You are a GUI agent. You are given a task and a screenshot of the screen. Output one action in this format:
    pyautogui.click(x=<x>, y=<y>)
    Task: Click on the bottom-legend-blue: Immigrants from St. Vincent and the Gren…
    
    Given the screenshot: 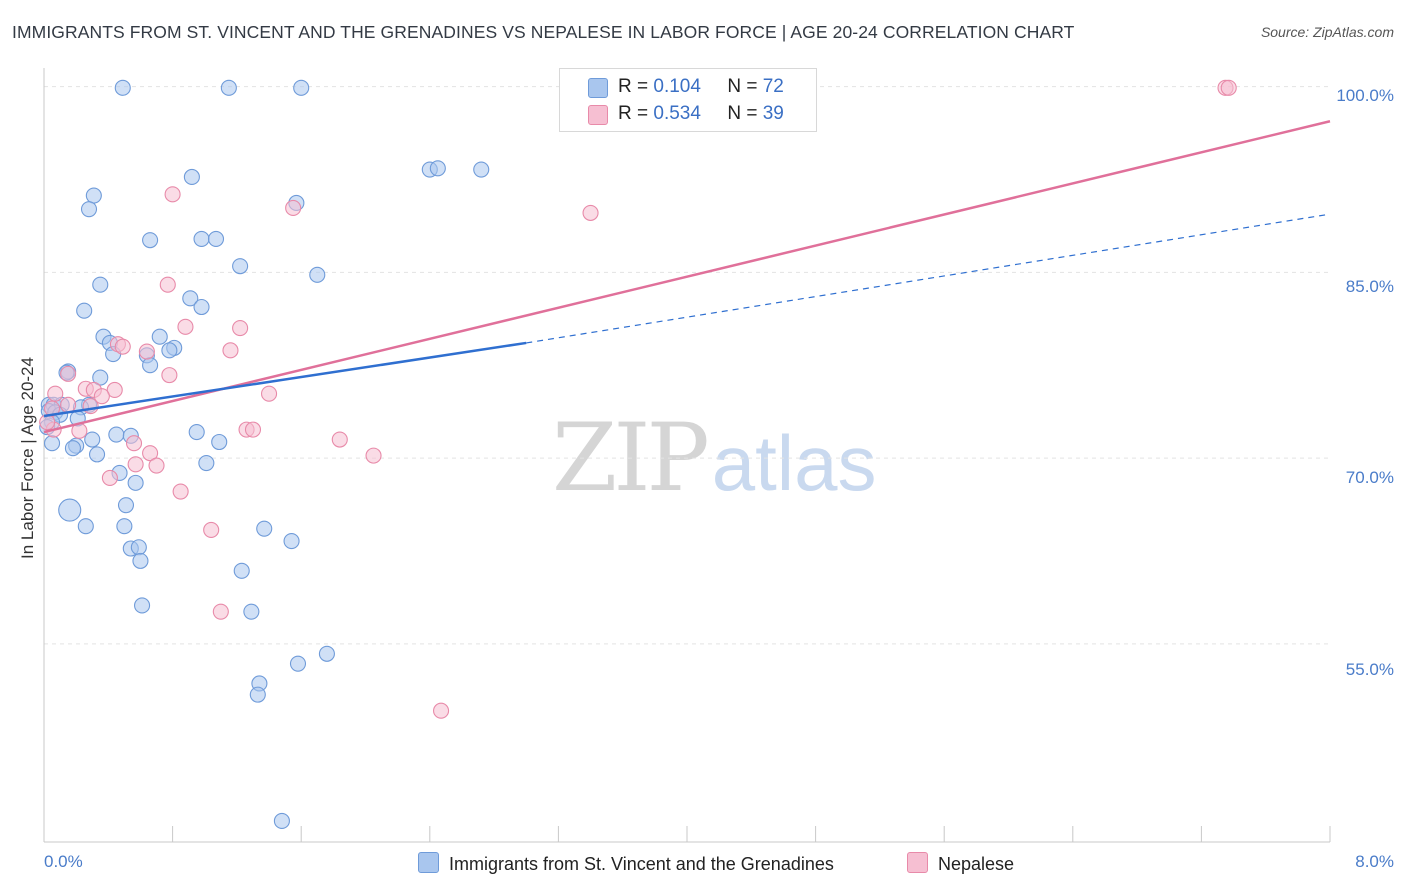 What is the action you would take?
    pyautogui.click(x=626, y=863)
    